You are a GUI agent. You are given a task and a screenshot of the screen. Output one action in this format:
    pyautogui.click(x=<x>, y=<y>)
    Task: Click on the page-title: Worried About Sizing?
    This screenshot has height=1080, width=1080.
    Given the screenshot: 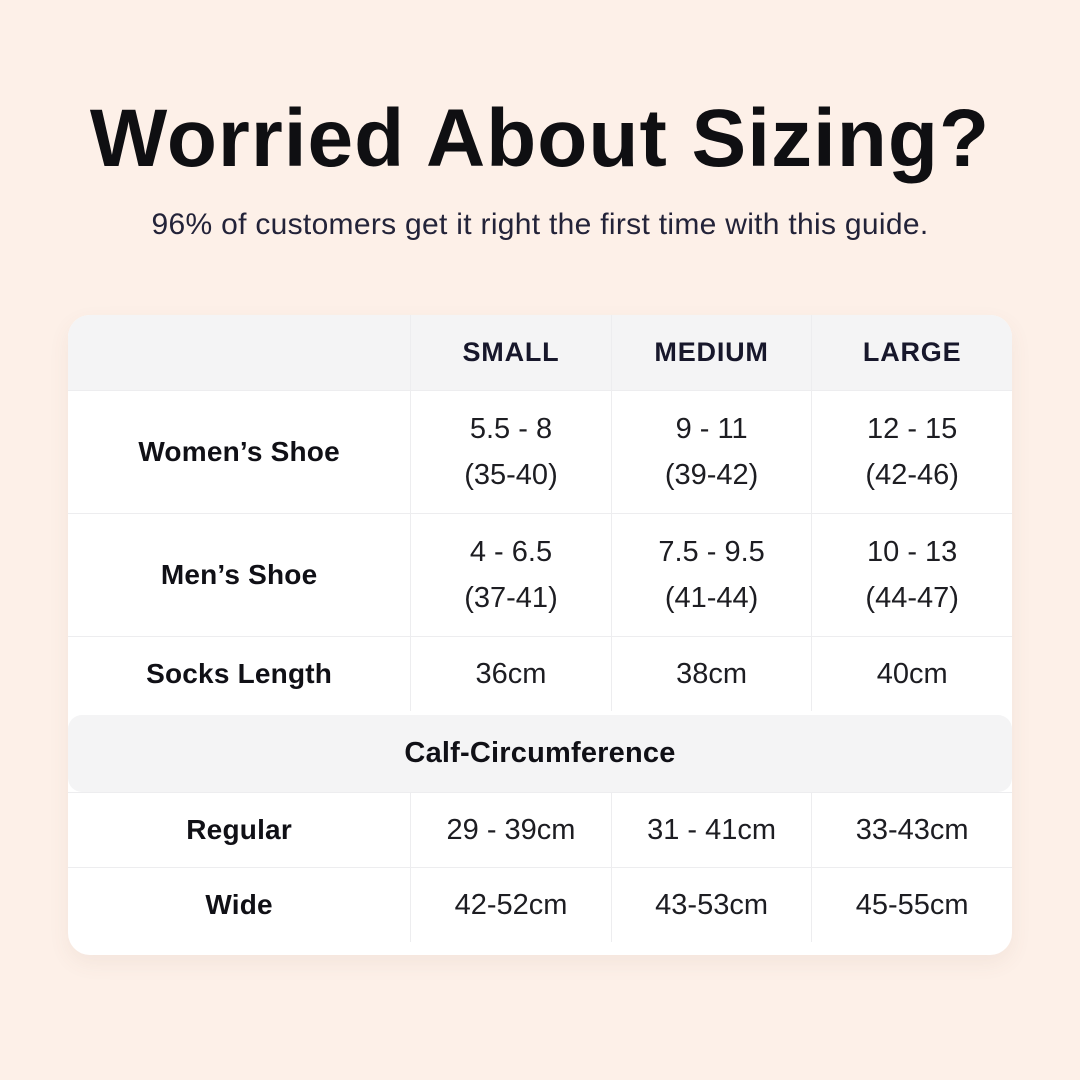 What is the action you would take?
    pyautogui.click(x=540, y=138)
    